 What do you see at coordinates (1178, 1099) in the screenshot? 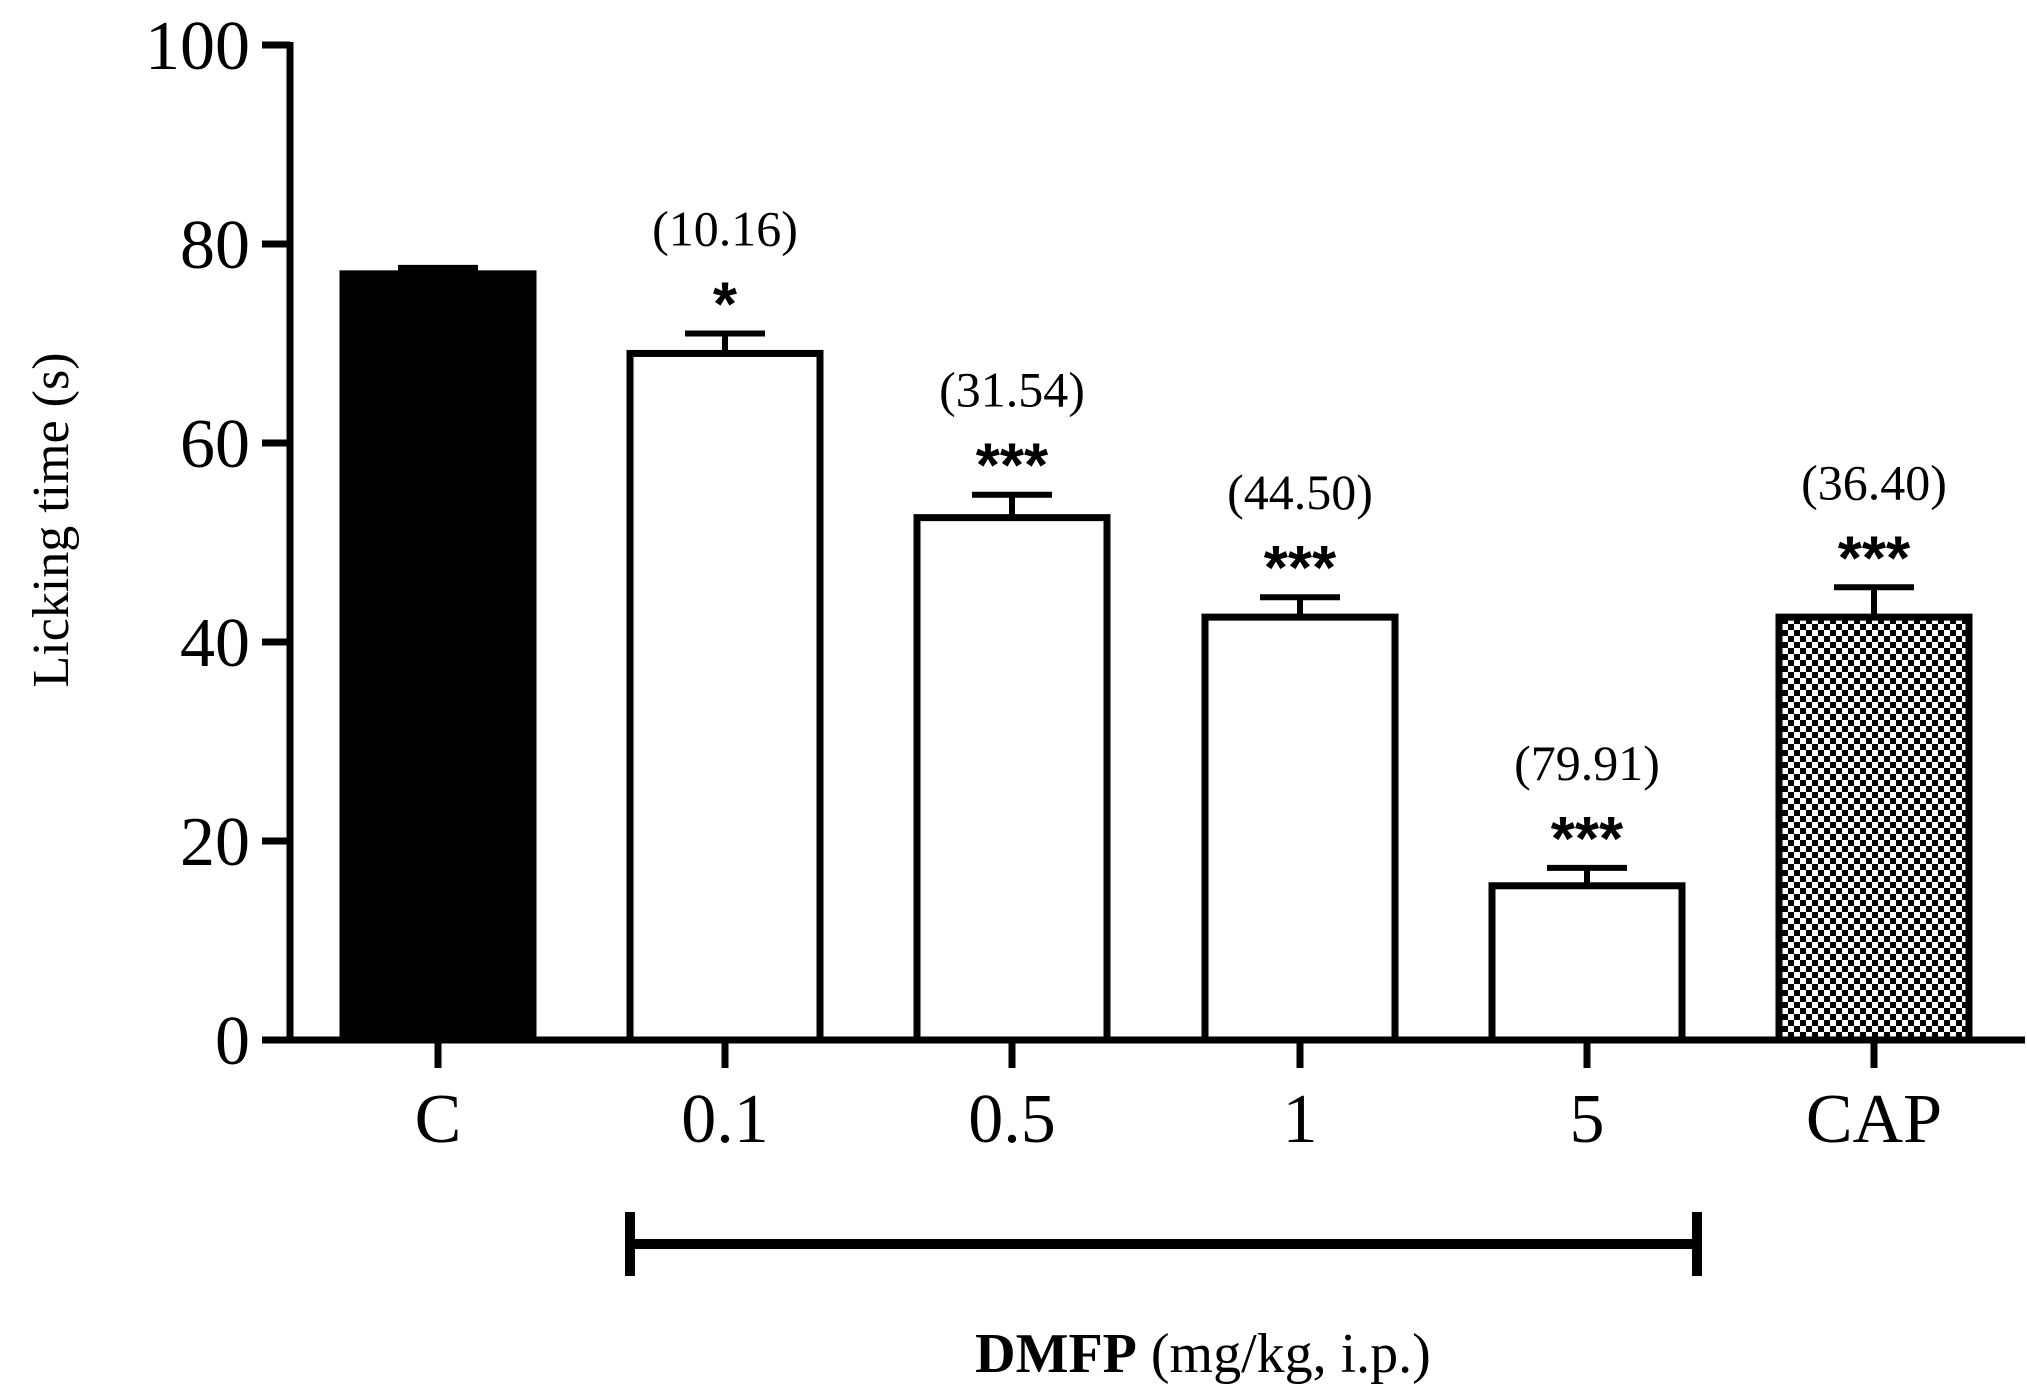
I see `x-ticks: C 0.1 0.5 1 5 CAP` at bounding box center [1178, 1099].